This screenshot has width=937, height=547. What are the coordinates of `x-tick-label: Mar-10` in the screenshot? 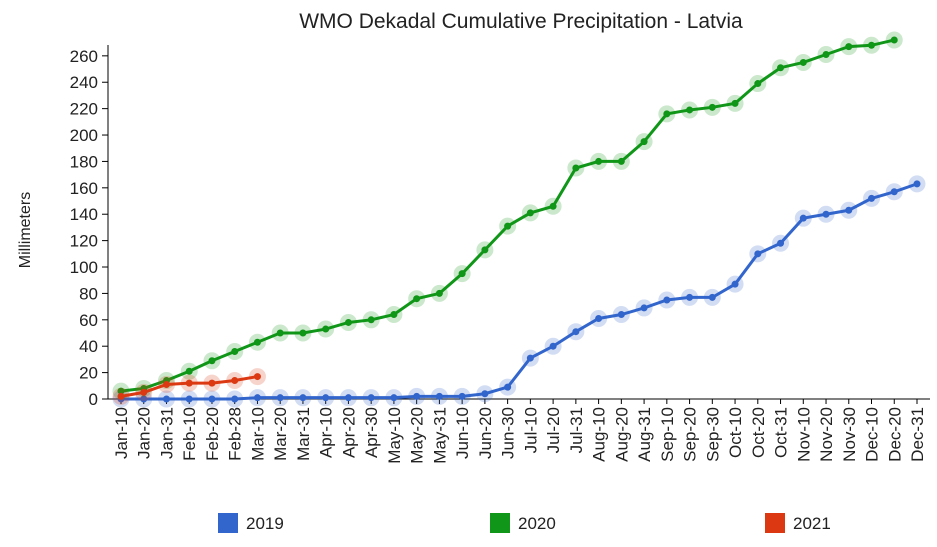 It's located at (257, 434).